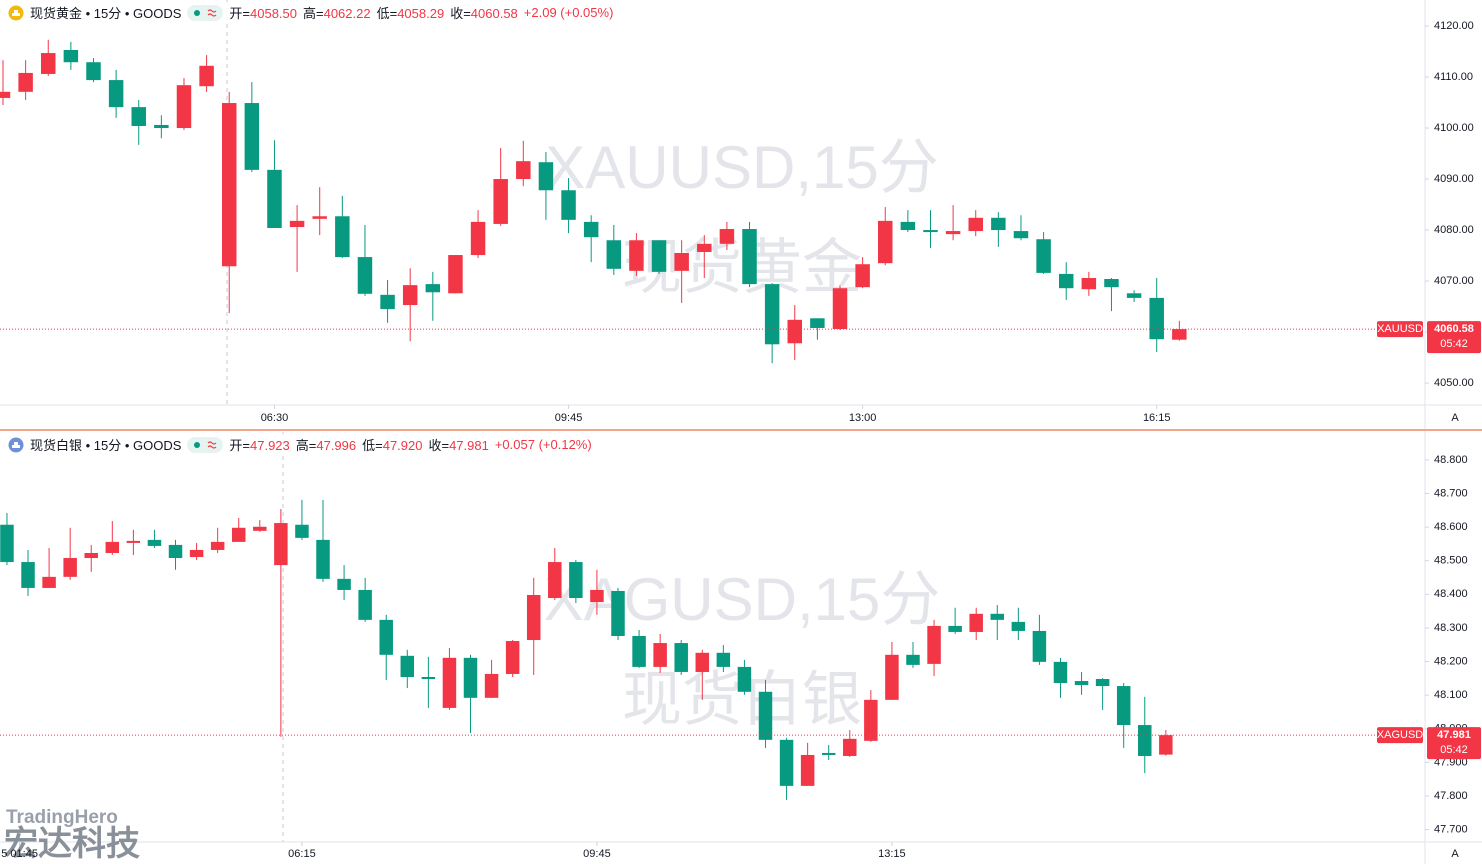 Image resolution: width=1482 pixels, height=864 pixels. What do you see at coordinates (273, 13) in the screenshot?
I see `ohlc-value: 4058.50` at bounding box center [273, 13].